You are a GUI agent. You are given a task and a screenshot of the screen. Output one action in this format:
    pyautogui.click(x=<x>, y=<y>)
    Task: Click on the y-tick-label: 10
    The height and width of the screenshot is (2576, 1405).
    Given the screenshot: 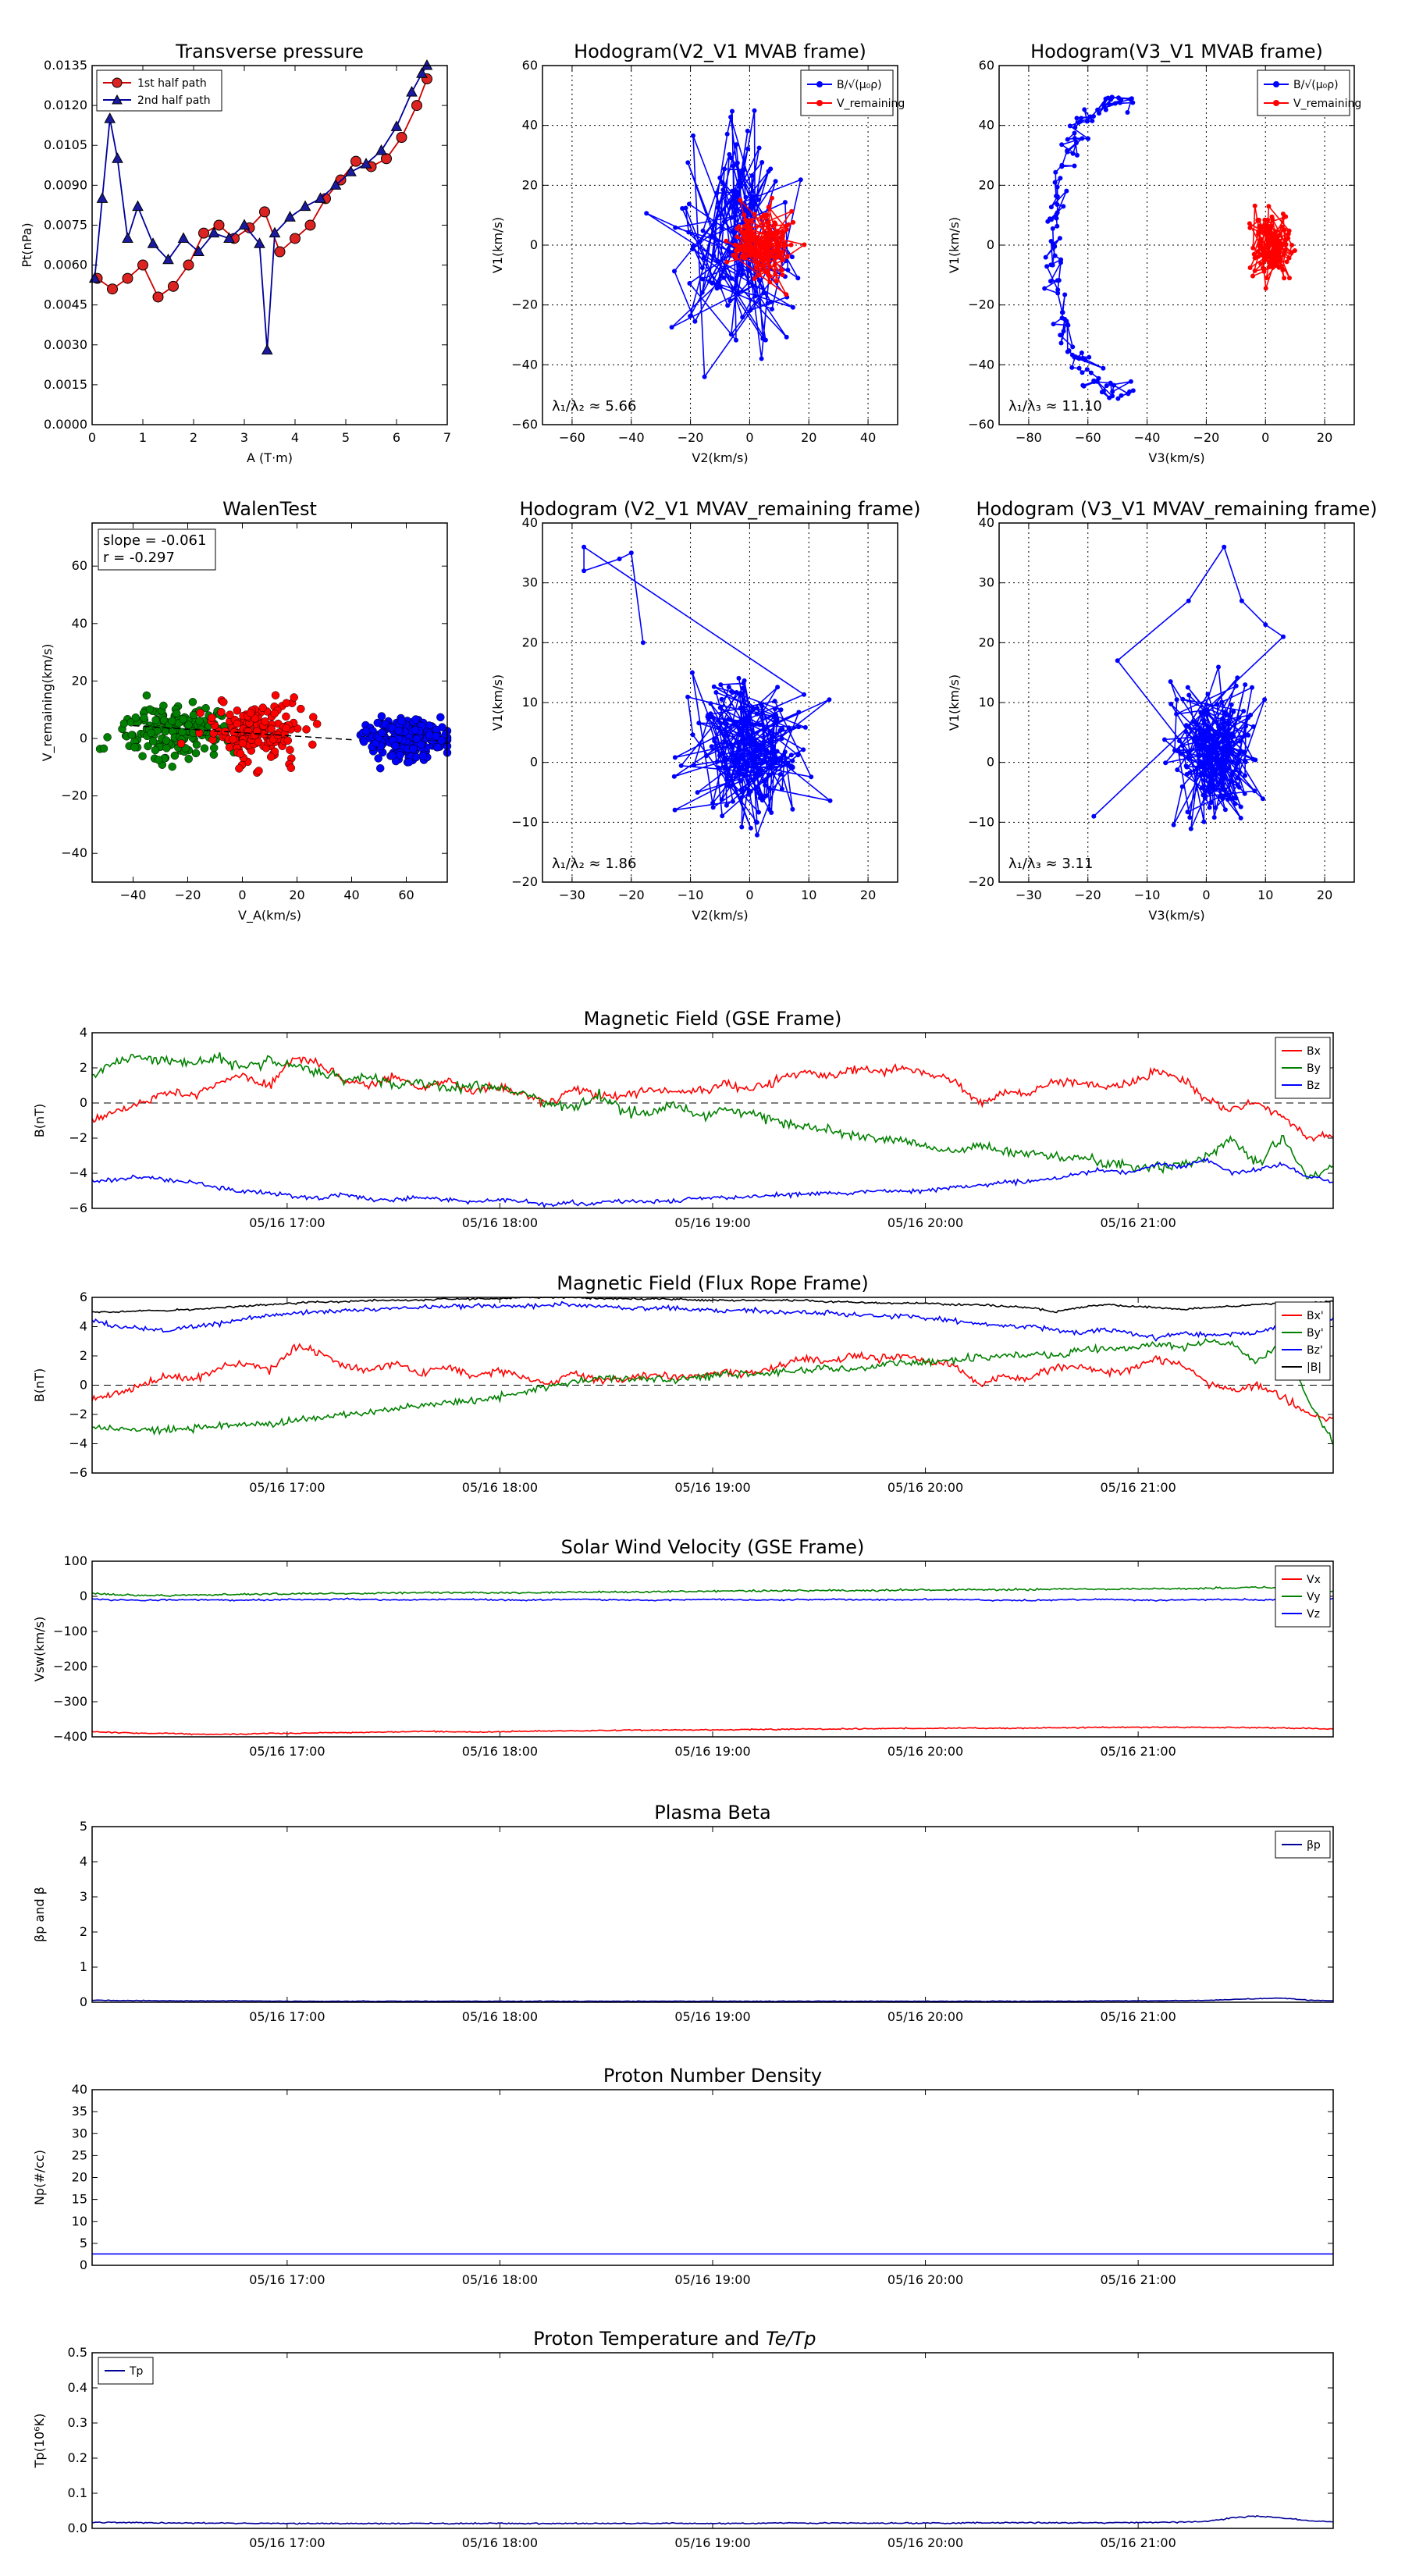 What is the action you would take?
    pyautogui.click(x=986, y=702)
    